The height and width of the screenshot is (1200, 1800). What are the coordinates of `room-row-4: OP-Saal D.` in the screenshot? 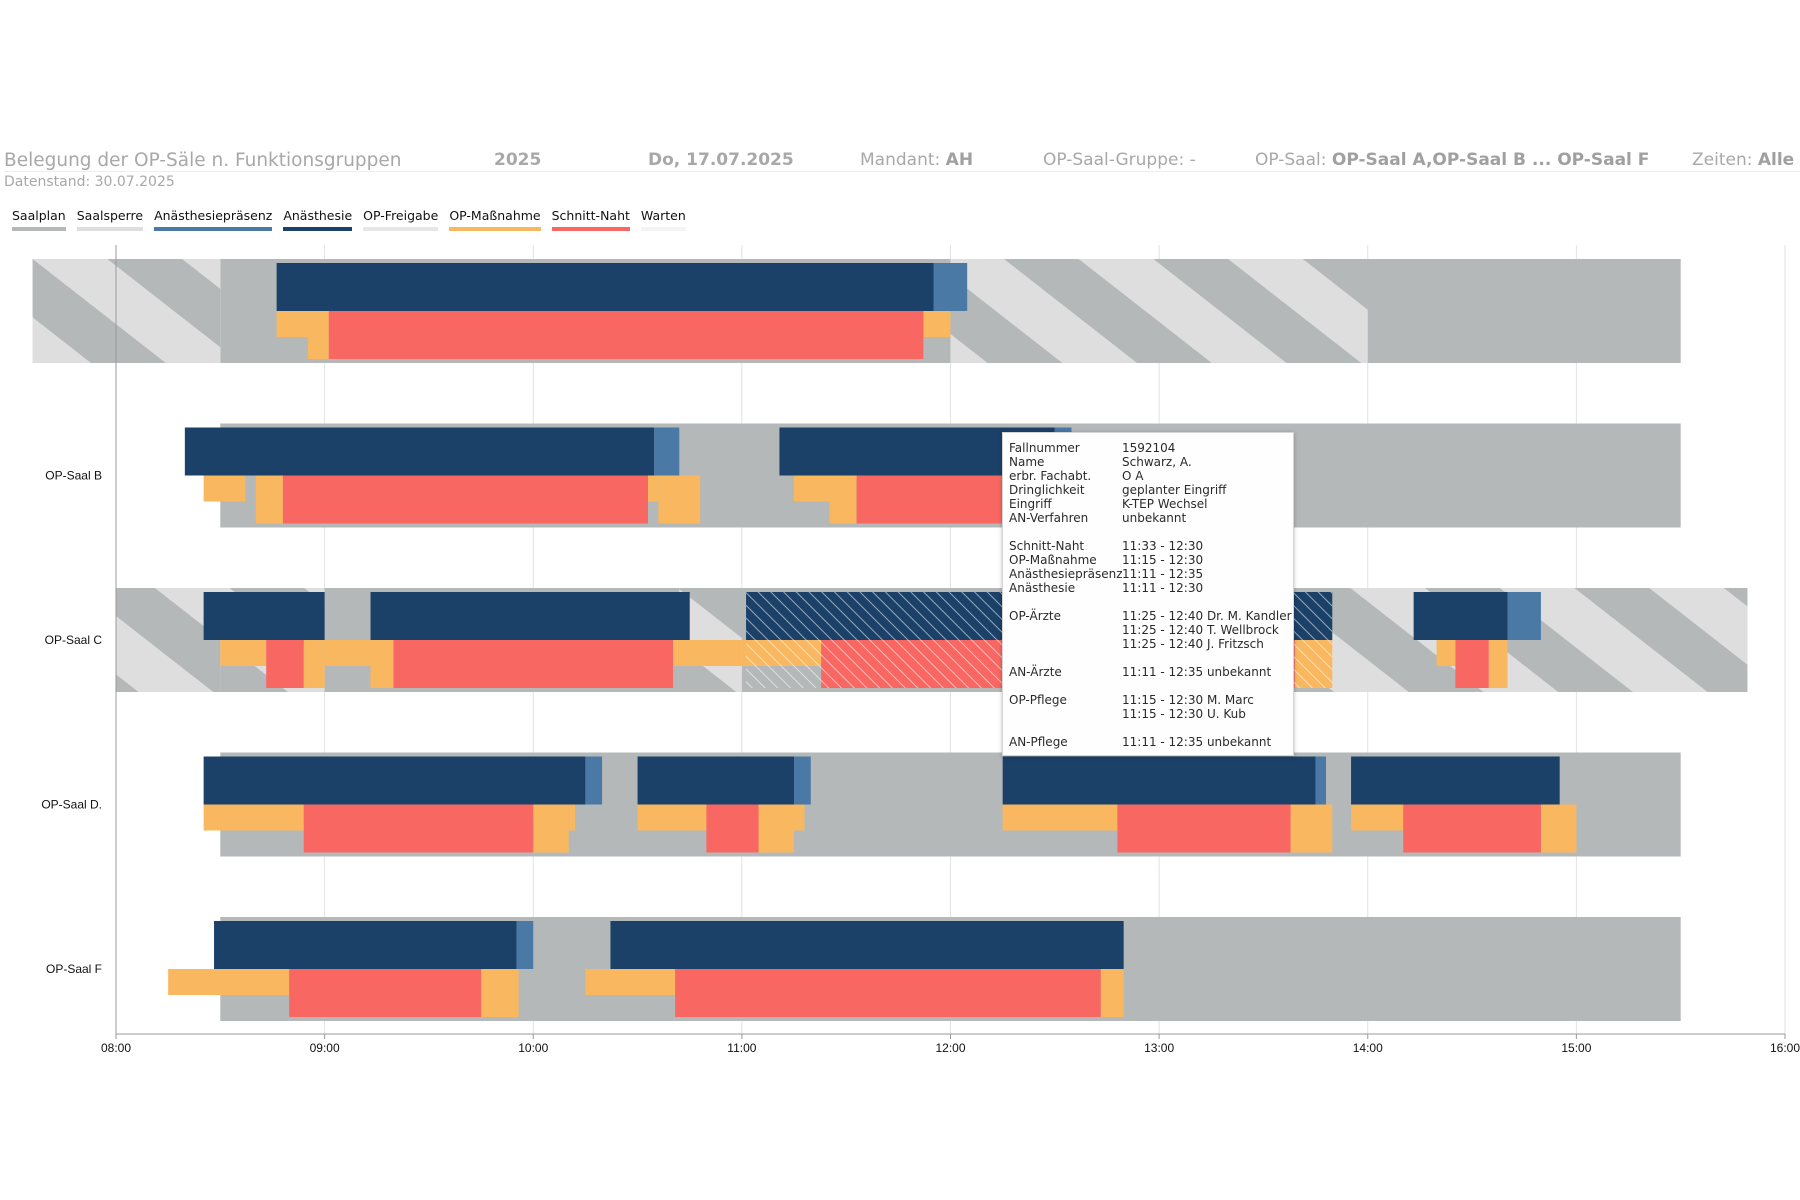 It's located at (861, 804).